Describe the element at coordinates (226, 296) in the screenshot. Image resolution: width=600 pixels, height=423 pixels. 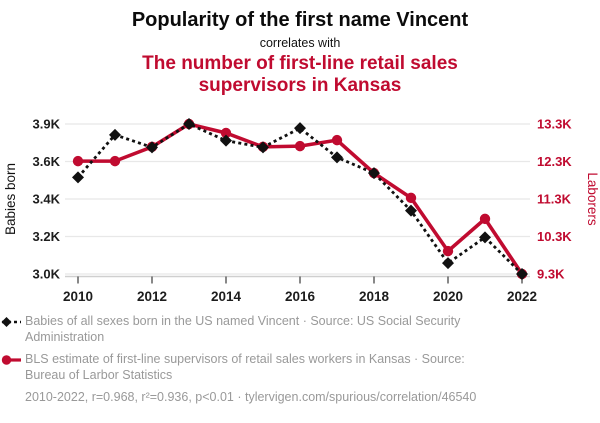
I see `x-axis-tick-label: 2014` at that location.